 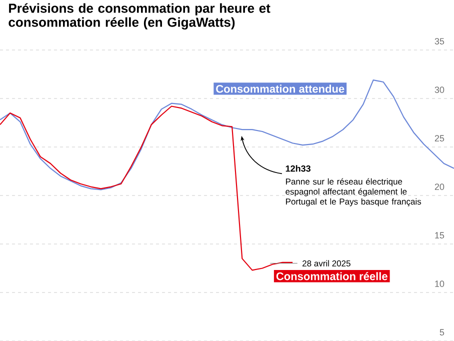 I want to click on y-tick-label: 35, so click(x=439, y=41).